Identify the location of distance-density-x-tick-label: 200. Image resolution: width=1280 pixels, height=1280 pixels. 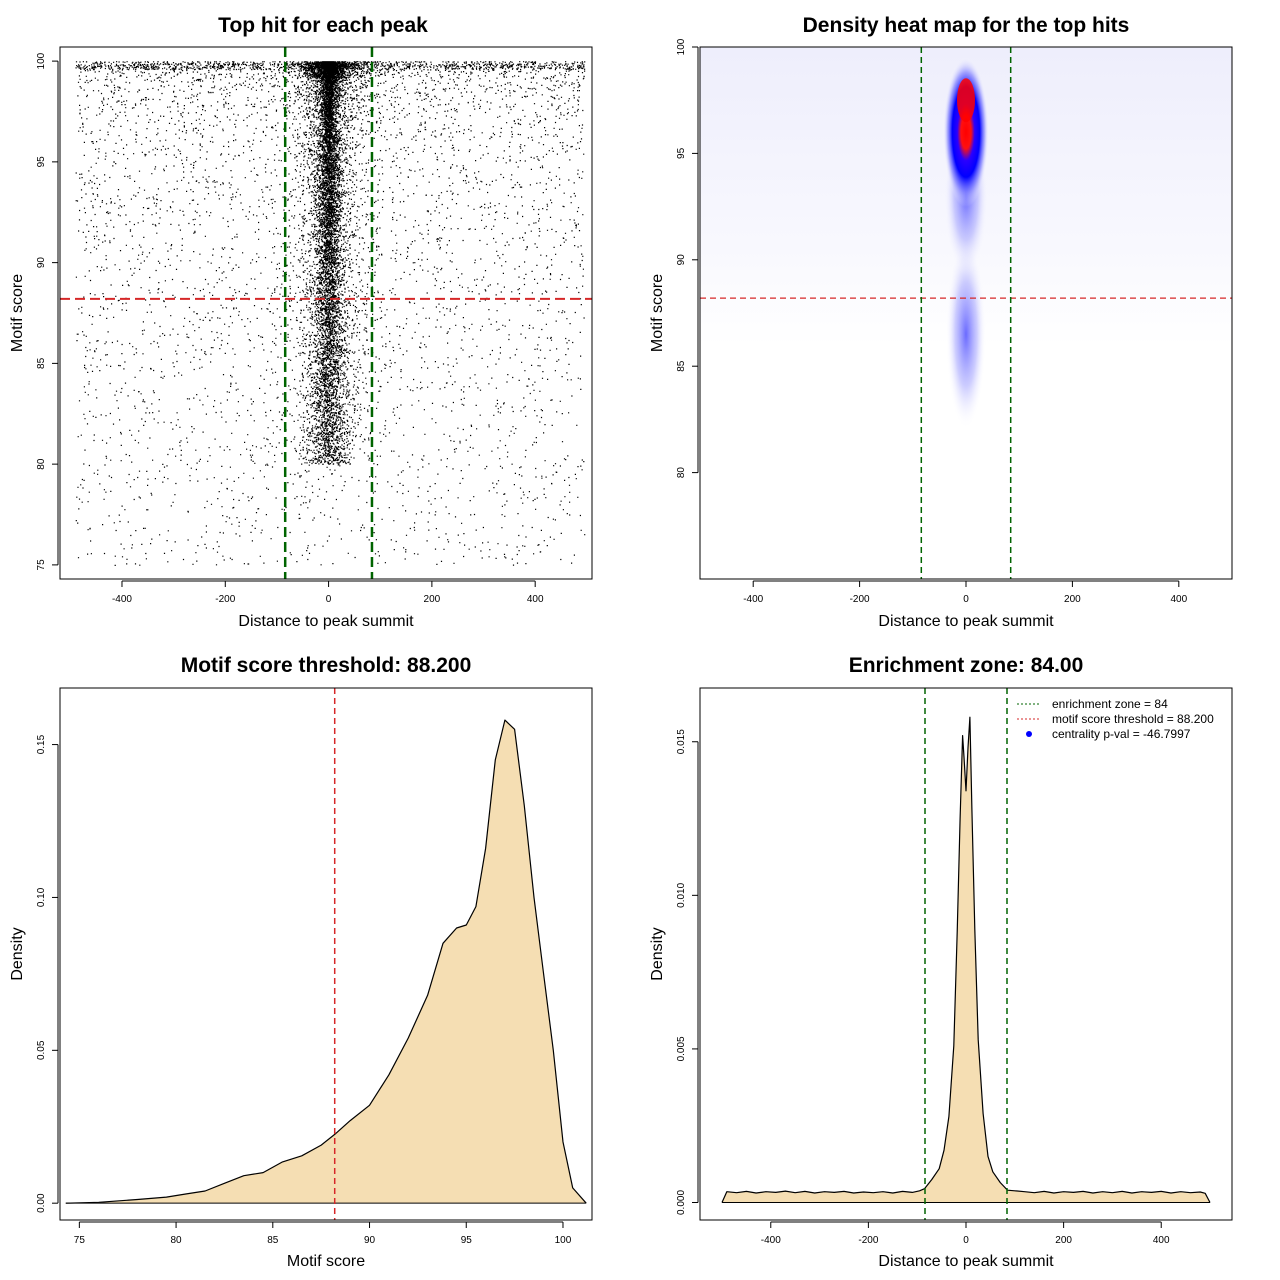
(1063, 1240).